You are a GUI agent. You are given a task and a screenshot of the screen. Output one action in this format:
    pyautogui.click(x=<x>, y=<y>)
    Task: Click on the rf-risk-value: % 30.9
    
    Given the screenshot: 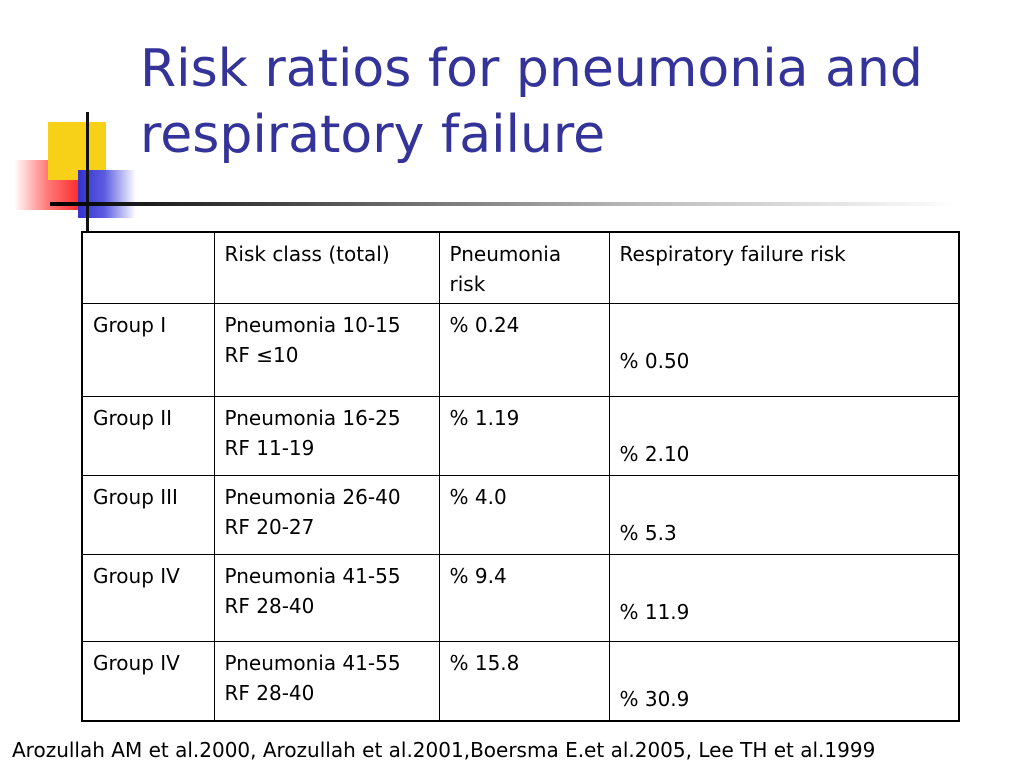 What is the action you would take?
    pyautogui.click(x=654, y=699)
    